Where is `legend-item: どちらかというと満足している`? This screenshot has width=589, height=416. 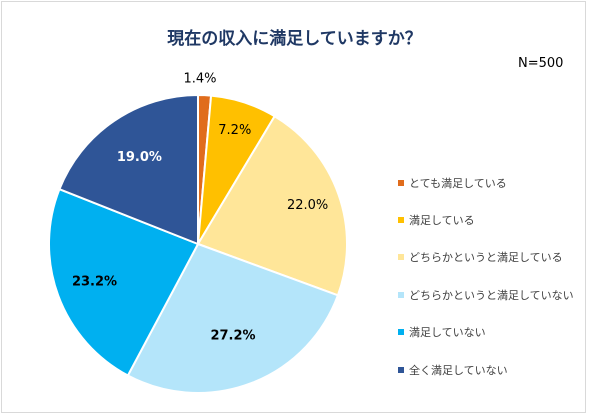 legend-item: どちらかというと満足している is located at coordinates (480, 257).